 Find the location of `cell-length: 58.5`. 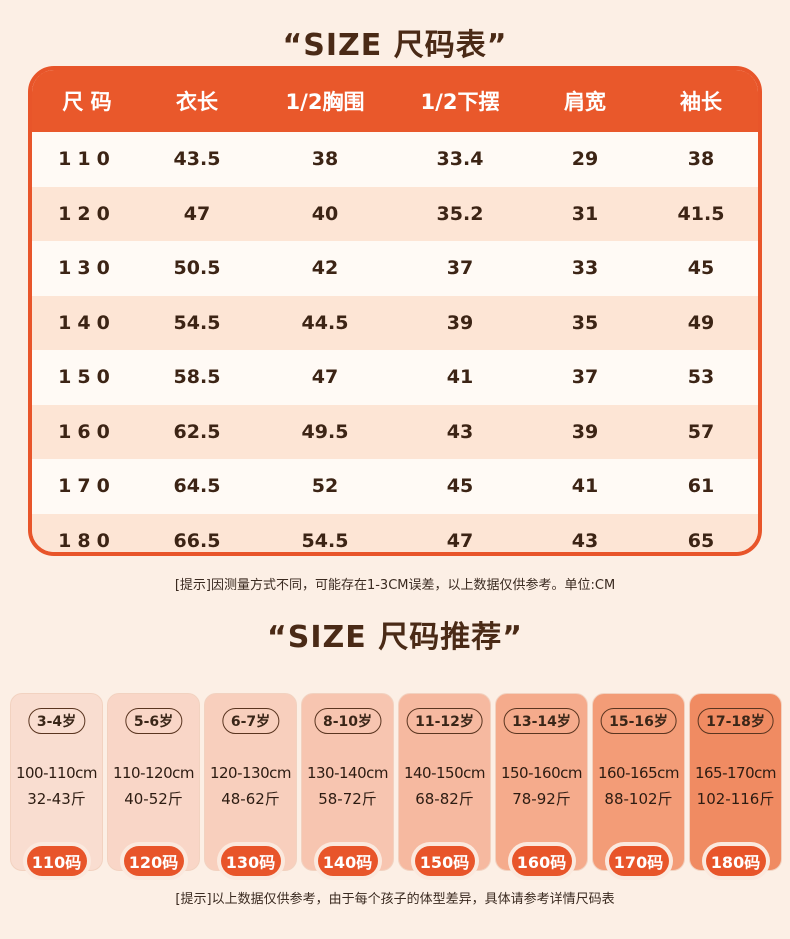

cell-length: 58.5 is located at coordinates (197, 377).